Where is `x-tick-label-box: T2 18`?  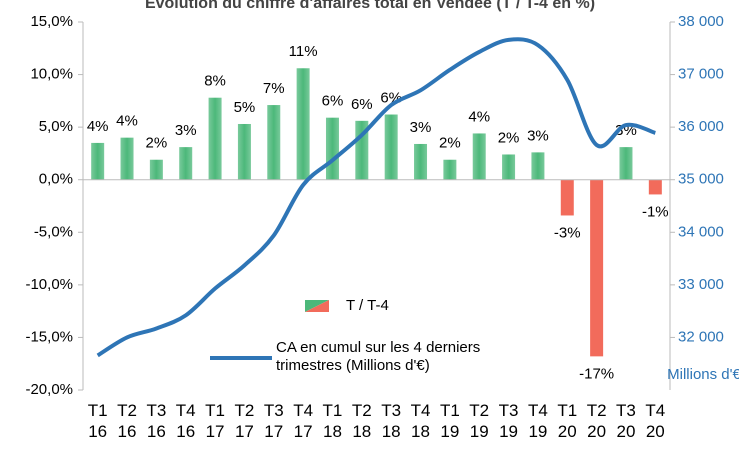 x-tick-label-box: T2 18 is located at coordinates (361, 421).